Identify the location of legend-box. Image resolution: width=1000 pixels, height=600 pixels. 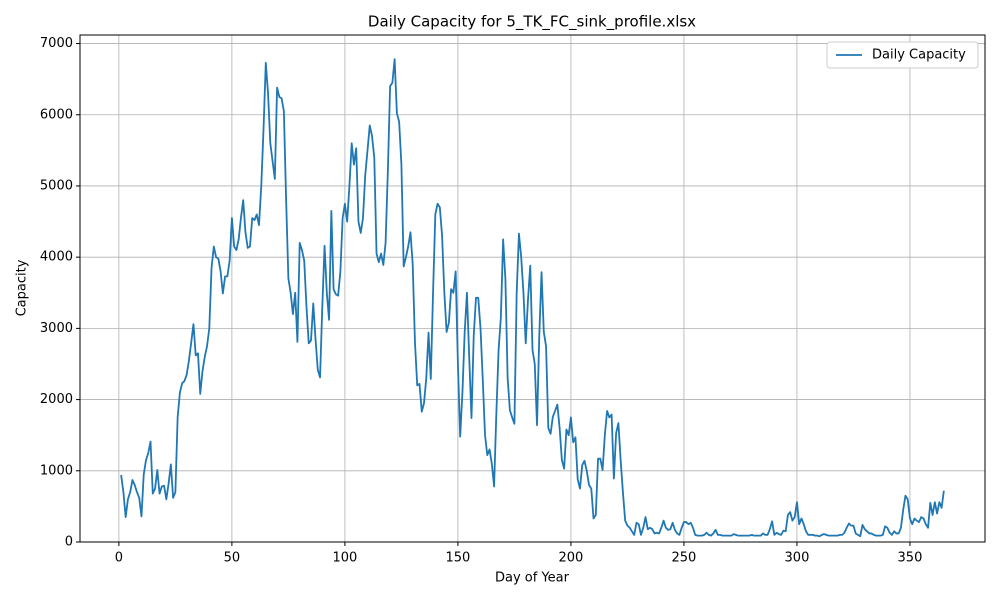
(902, 55).